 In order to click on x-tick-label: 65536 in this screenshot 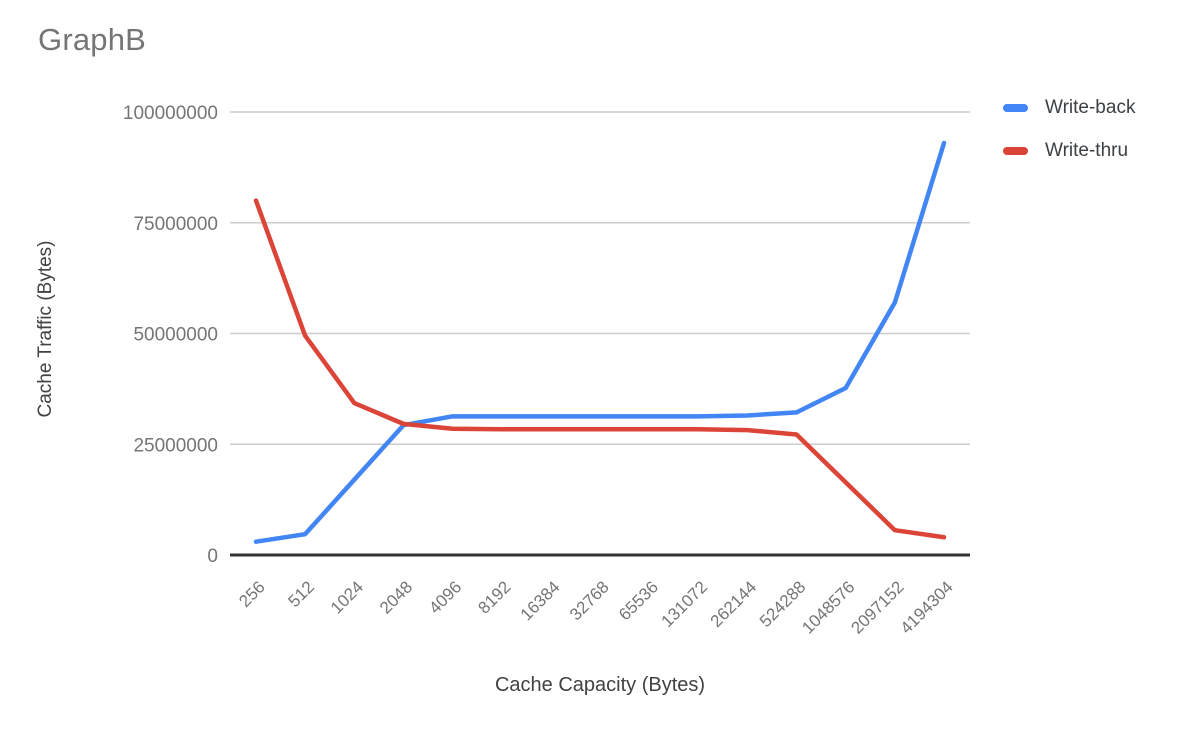, I will do `click(638, 600)`.